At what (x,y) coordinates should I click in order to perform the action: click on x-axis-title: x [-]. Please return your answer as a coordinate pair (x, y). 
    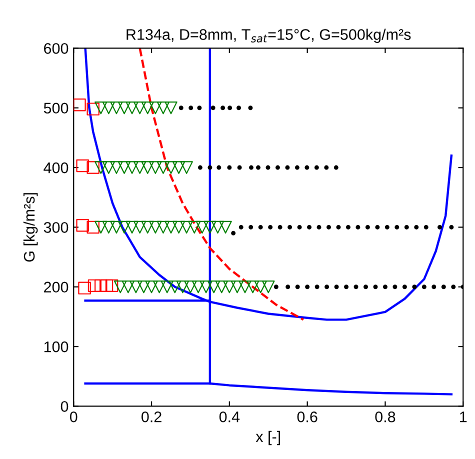
    Looking at the image, I should click on (268, 438).